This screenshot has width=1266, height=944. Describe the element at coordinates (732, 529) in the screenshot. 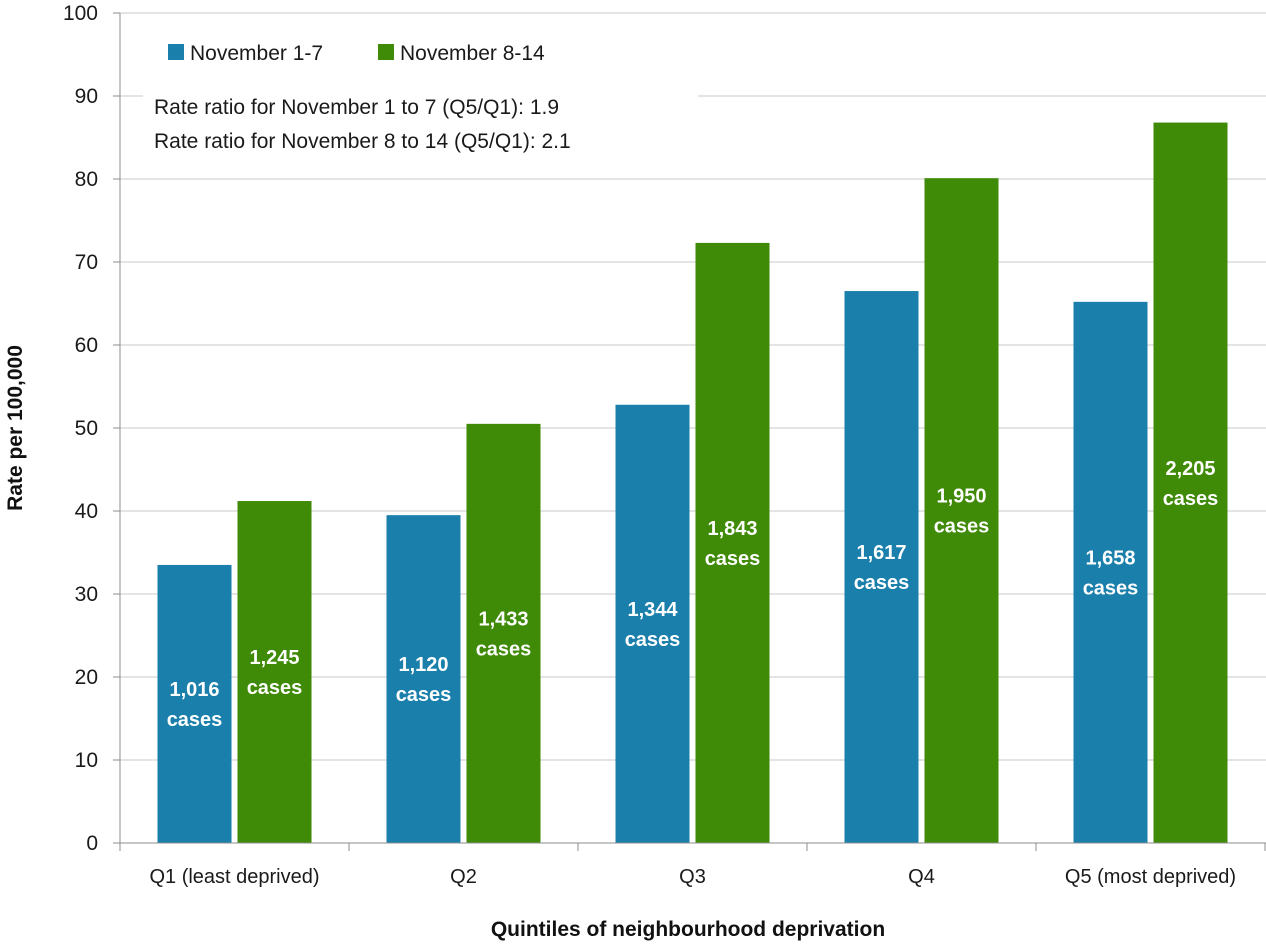

I see `bar-data-label: 1,843` at that location.